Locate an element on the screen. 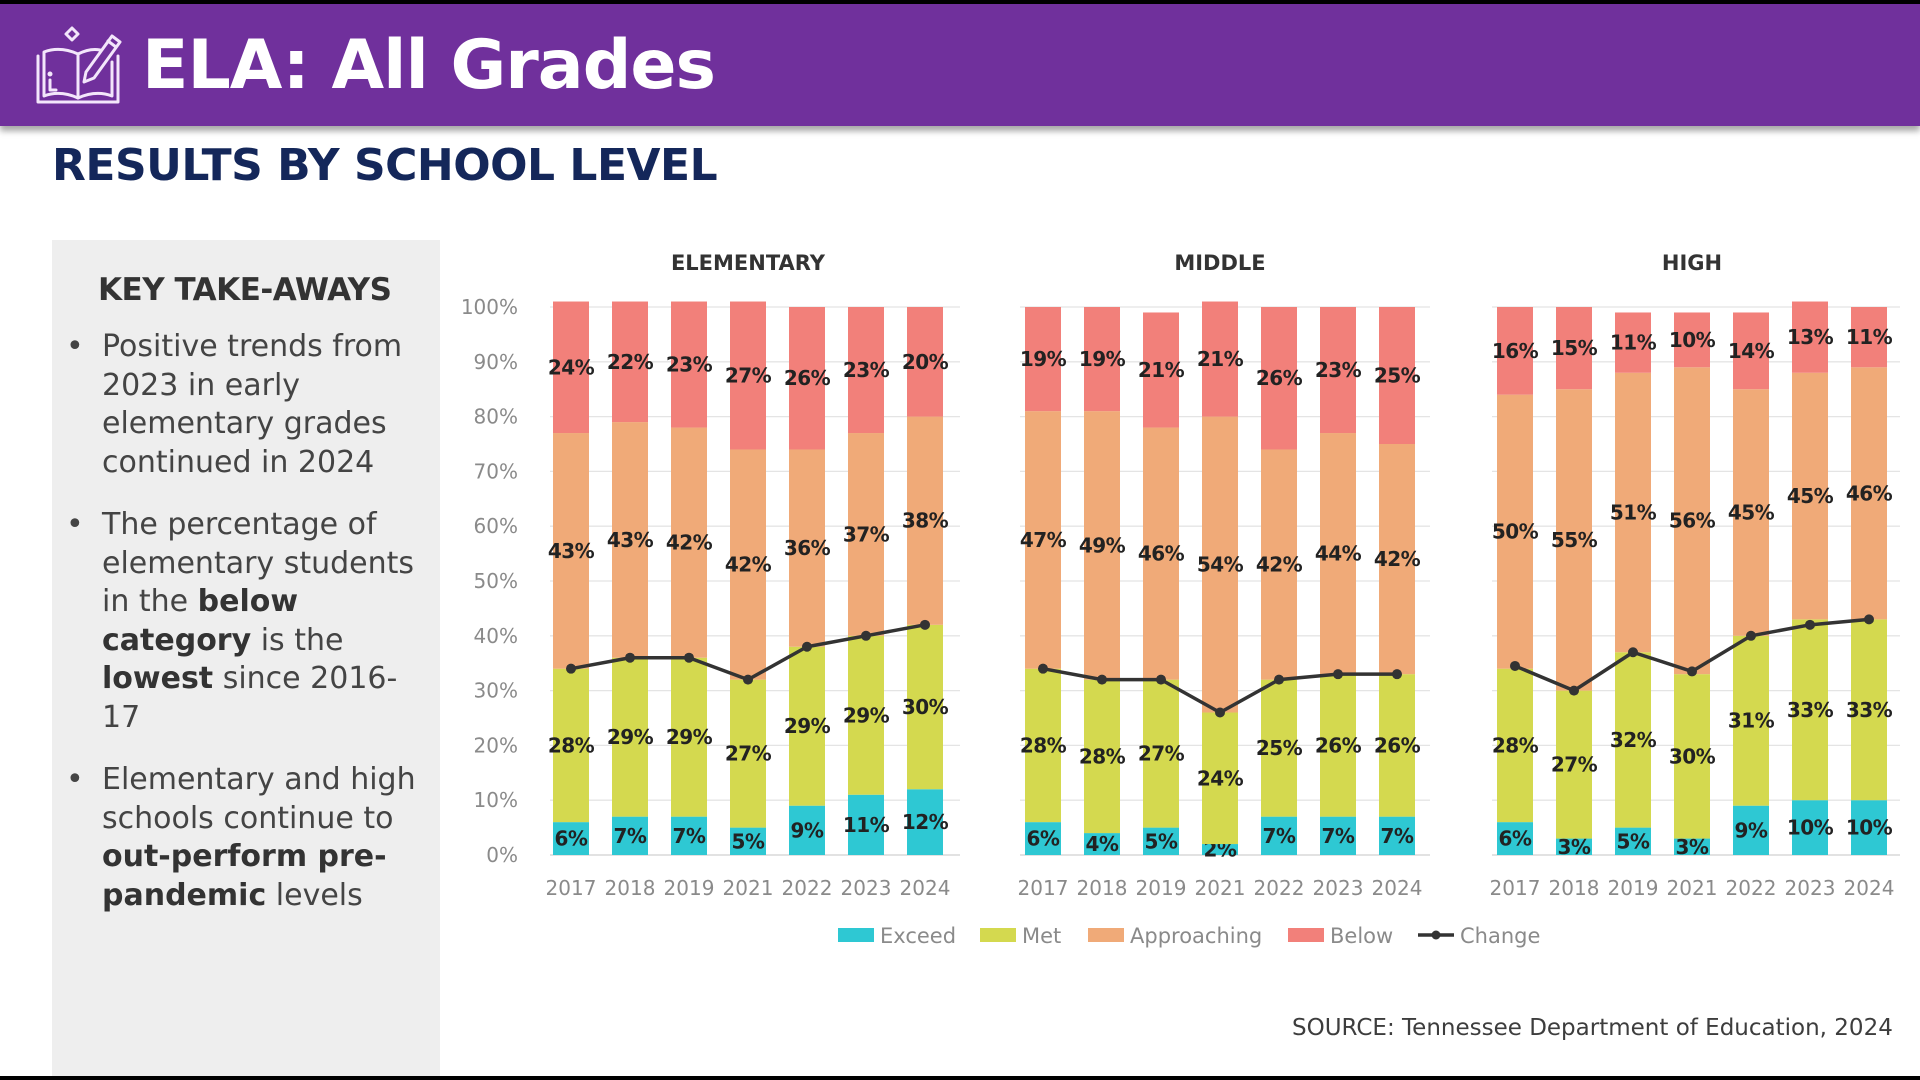 The height and width of the screenshot is (1080, 1920). data-label: 4% is located at coordinates (1102, 844).